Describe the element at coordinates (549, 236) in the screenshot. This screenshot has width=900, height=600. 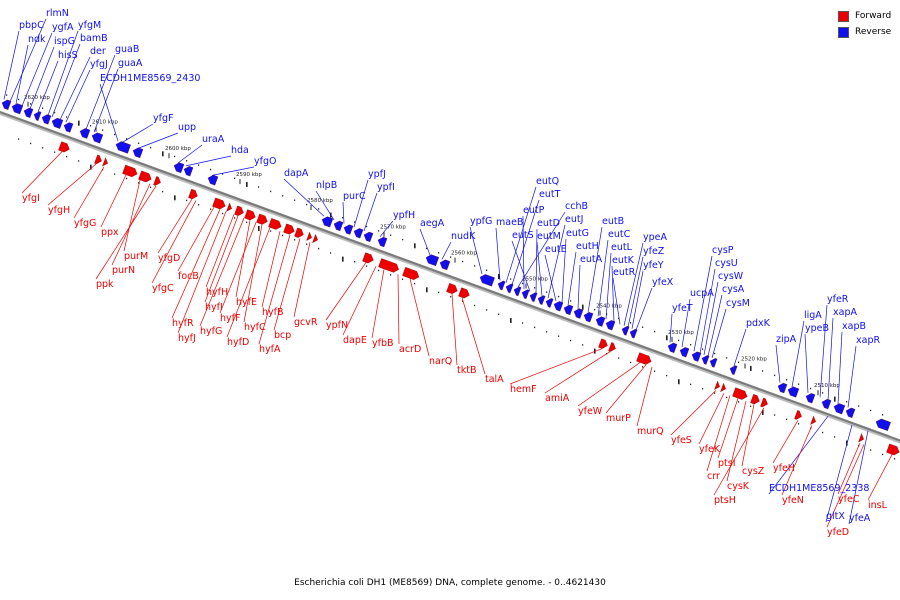
I see `reverse-gene-label: eutM` at that location.